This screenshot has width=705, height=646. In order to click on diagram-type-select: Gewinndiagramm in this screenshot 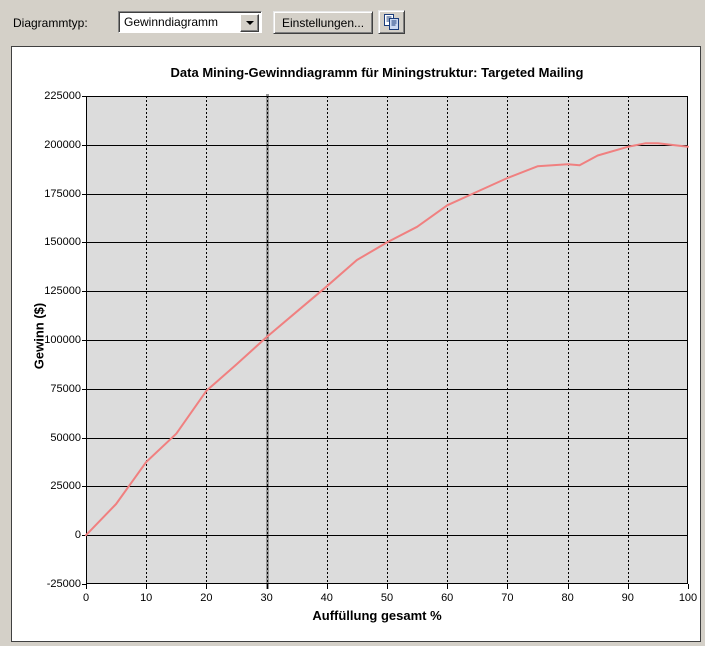, I will do `click(190, 22)`.